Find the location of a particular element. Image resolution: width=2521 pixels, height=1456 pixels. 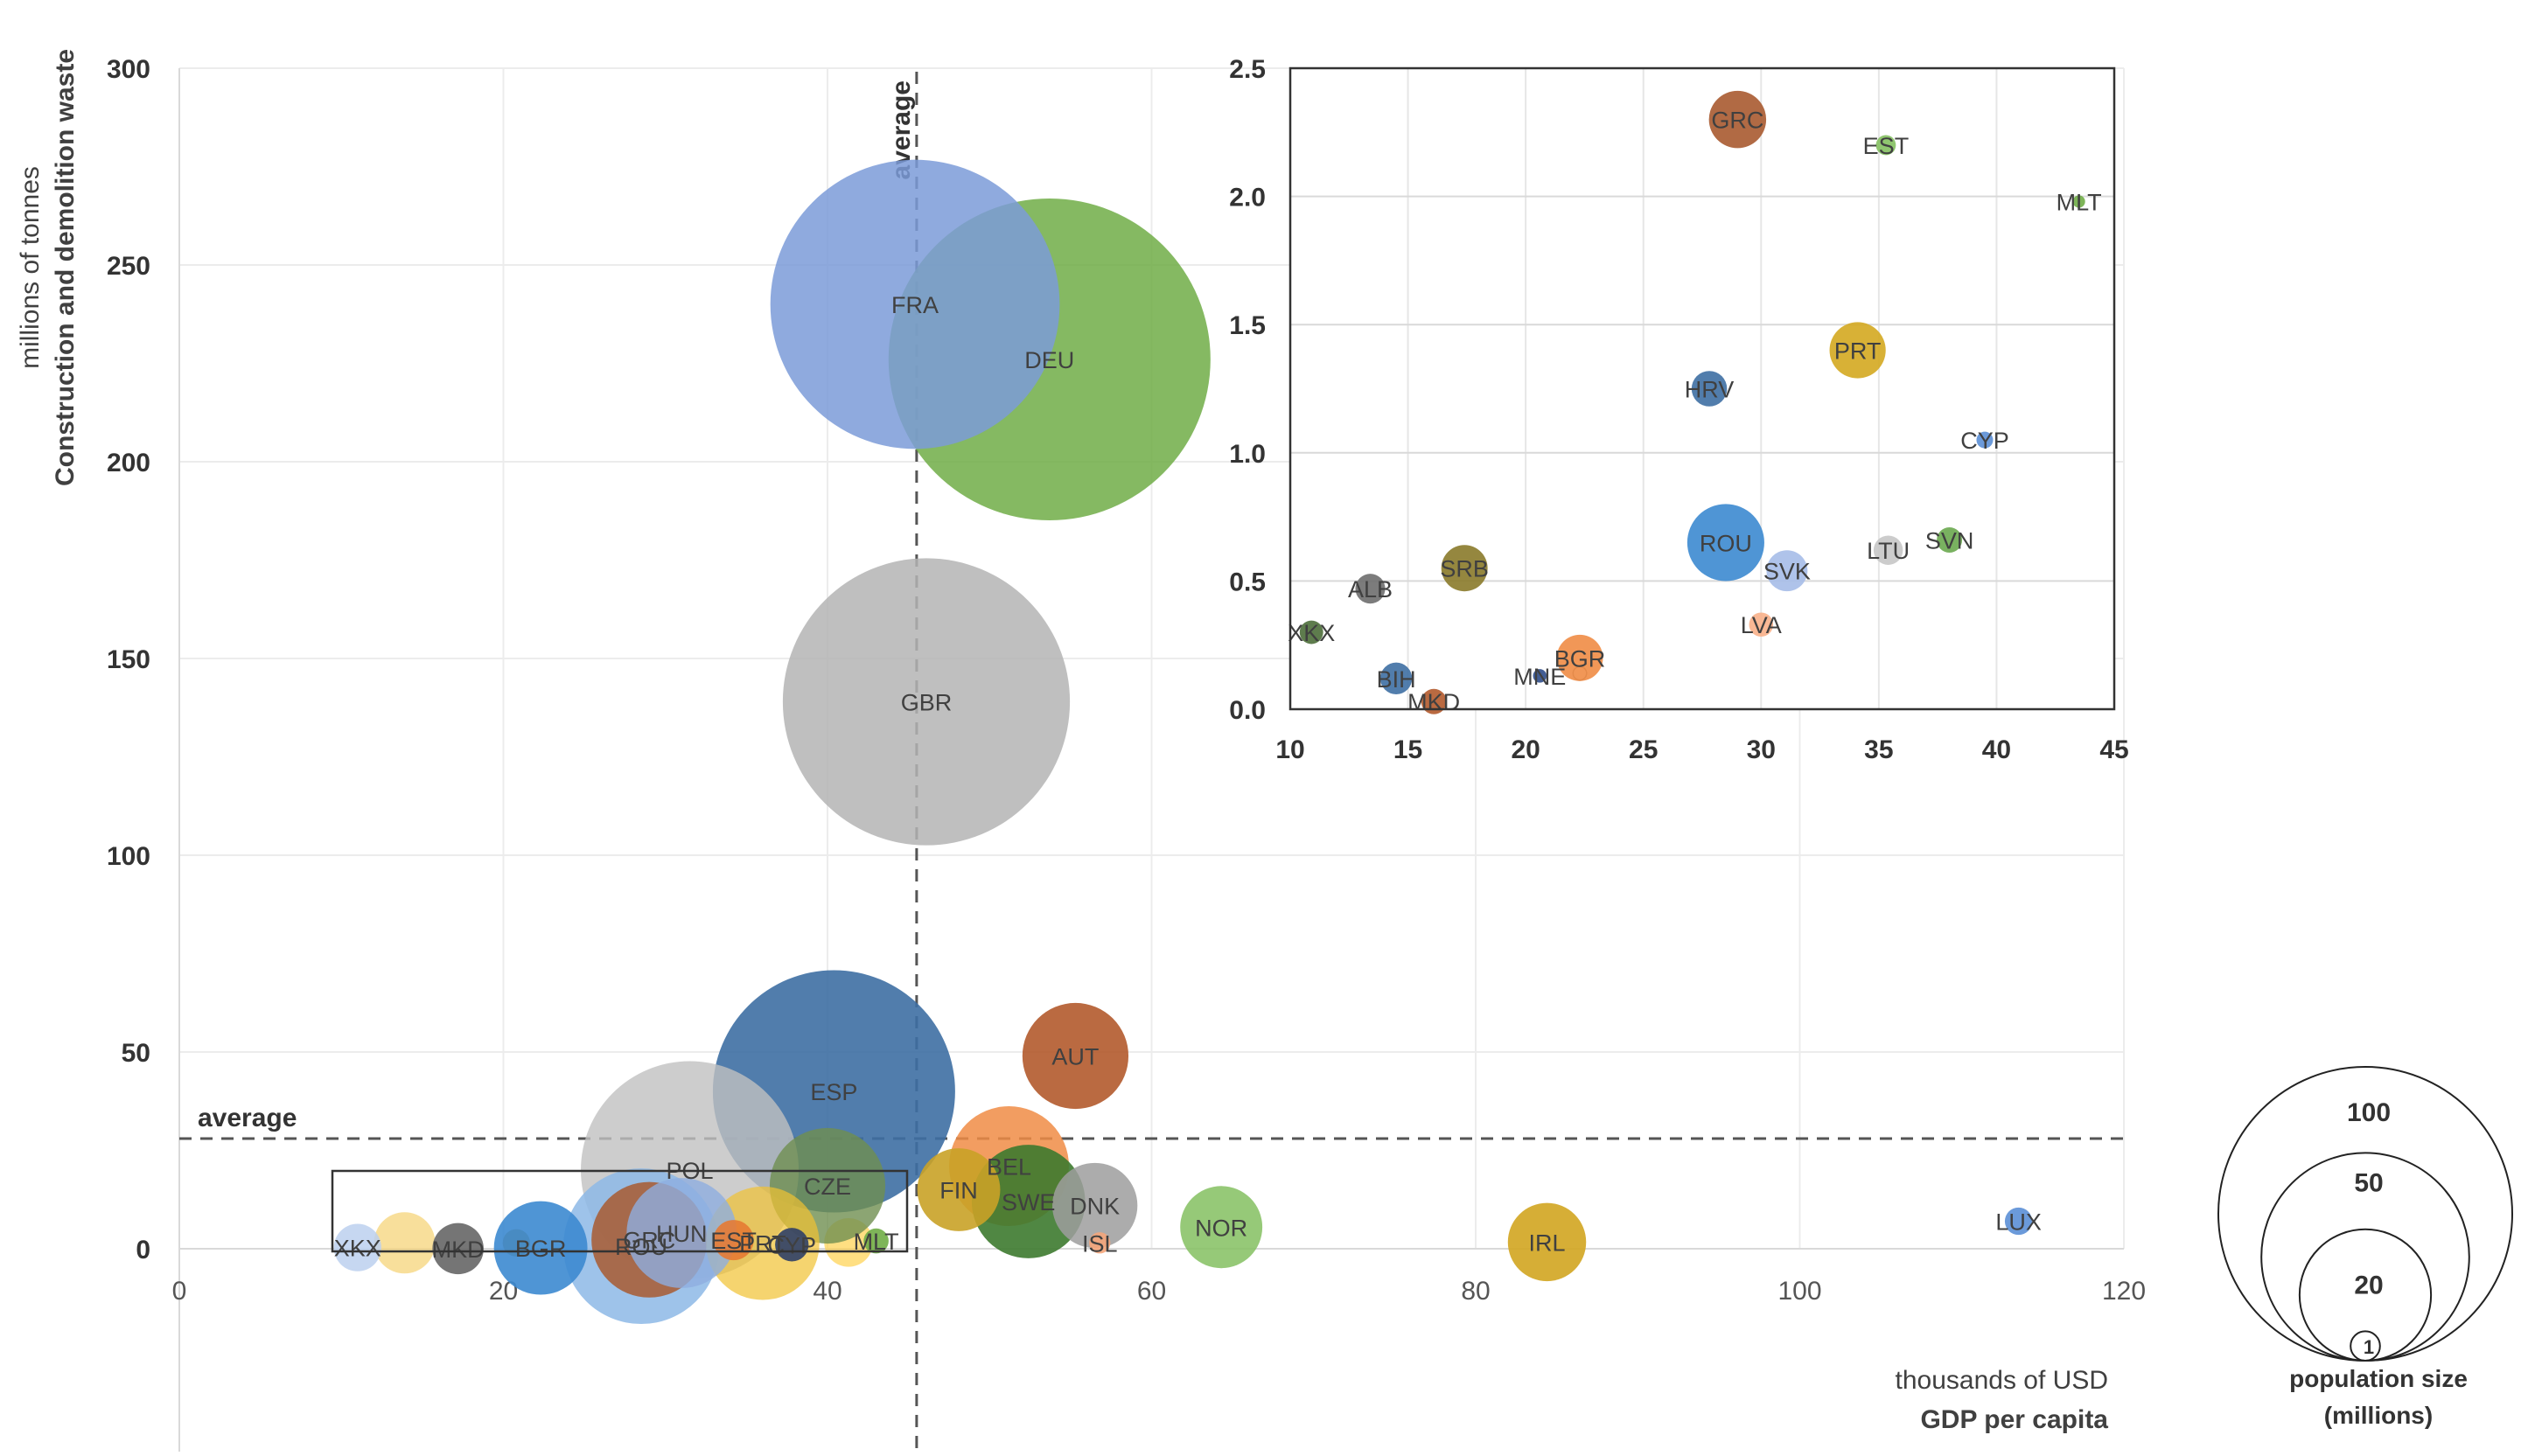

bubble-dnk is located at coordinates (1095, 1205).